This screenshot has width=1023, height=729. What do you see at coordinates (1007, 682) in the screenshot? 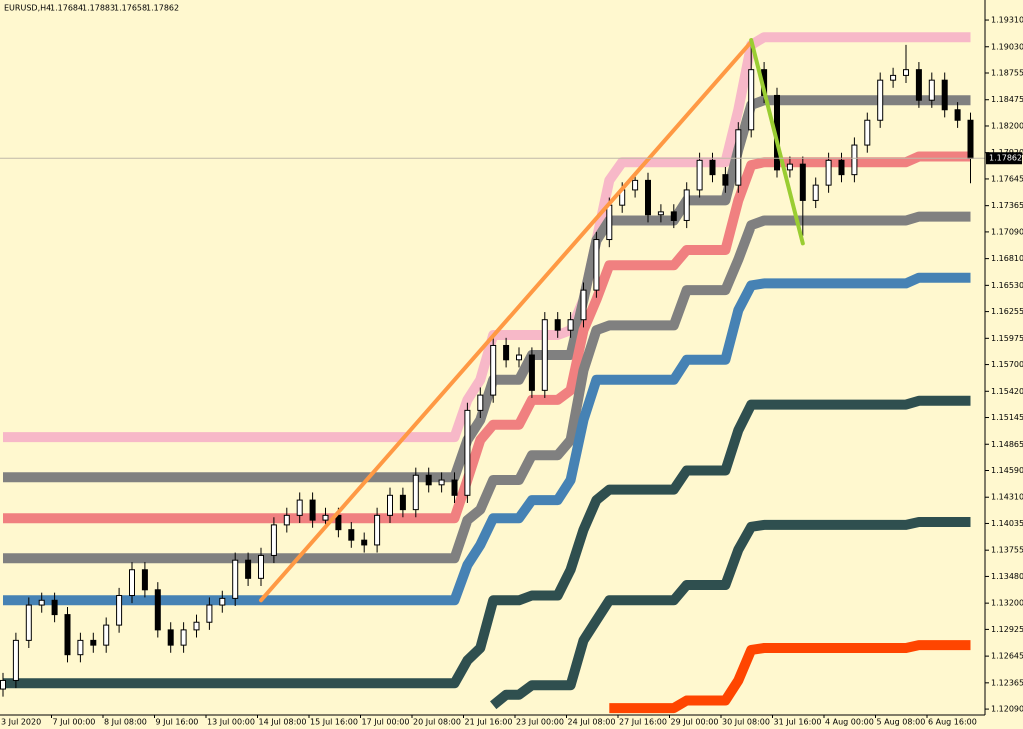
I see `y-tick-label: 1.12365` at bounding box center [1007, 682].